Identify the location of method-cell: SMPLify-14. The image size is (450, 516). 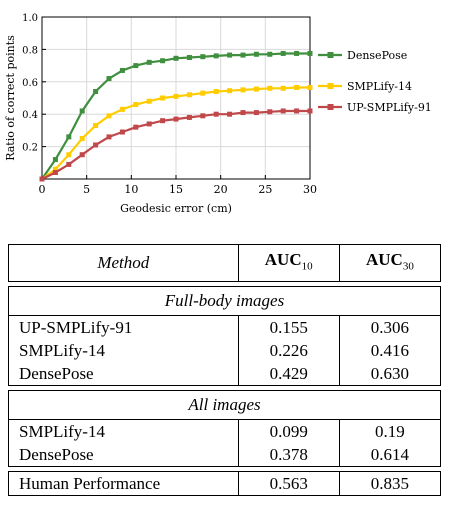
(123, 351).